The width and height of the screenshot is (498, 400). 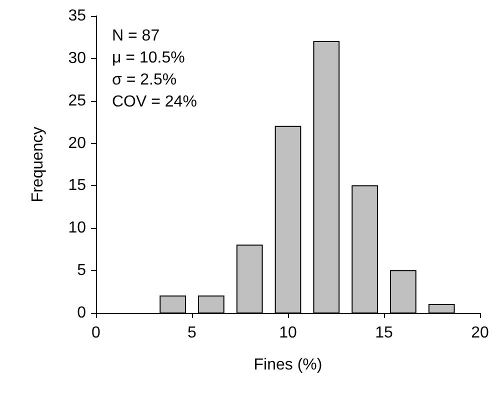 I want to click on annotation: N = 87, so click(x=136, y=36).